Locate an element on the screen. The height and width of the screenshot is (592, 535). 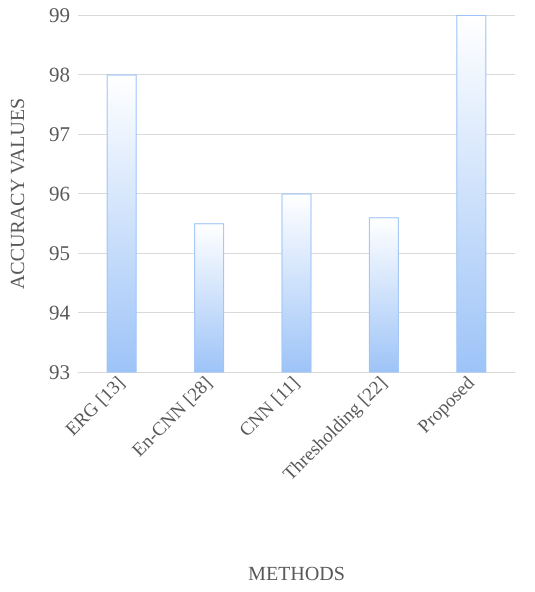
y-tick-label: 99 is located at coordinates (59, 15).